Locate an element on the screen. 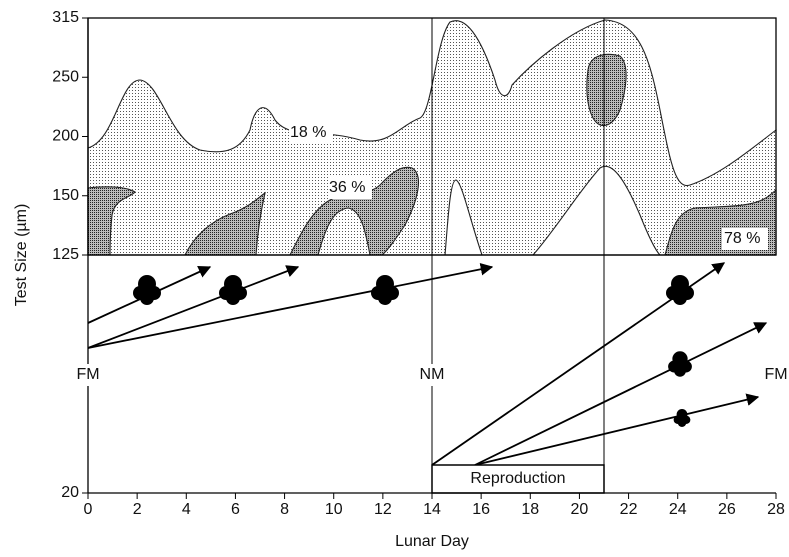 Image resolution: width=789 pixels, height=557 pixels. x-tick-label: 4 is located at coordinates (186, 509).